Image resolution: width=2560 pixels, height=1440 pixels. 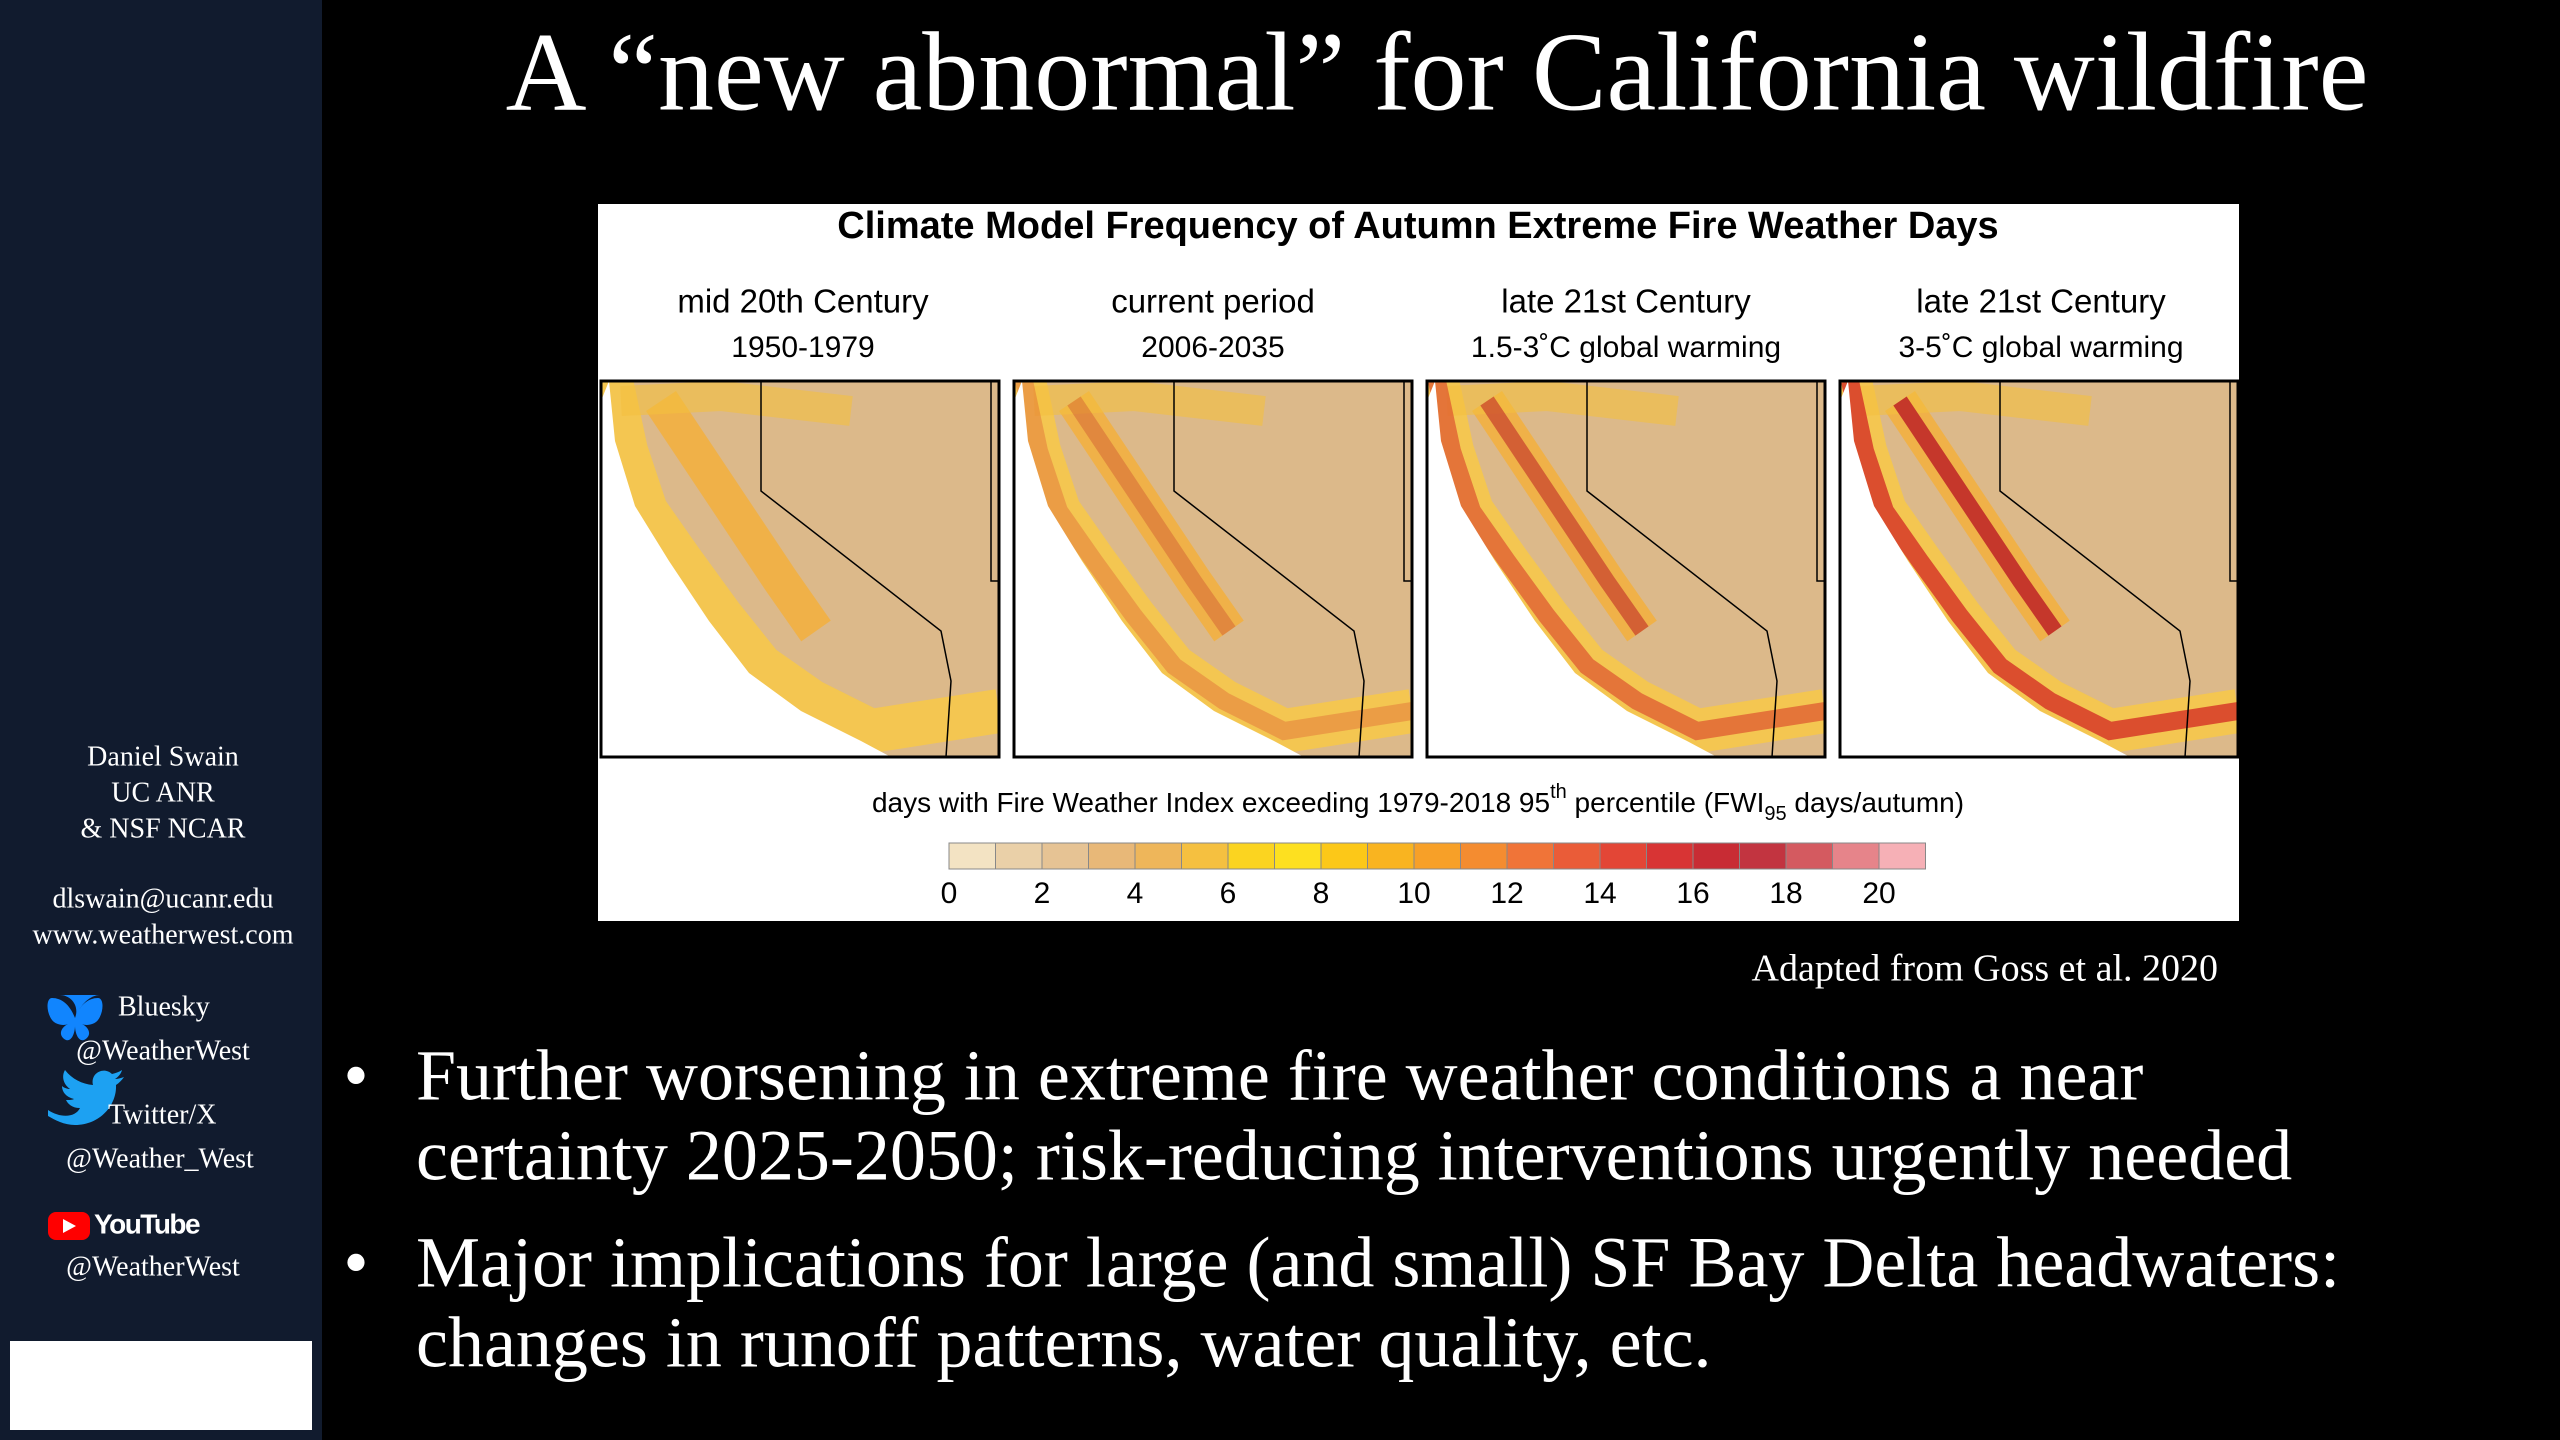 What do you see at coordinates (1042, 893) in the screenshot?
I see `colorbar-label: 2` at bounding box center [1042, 893].